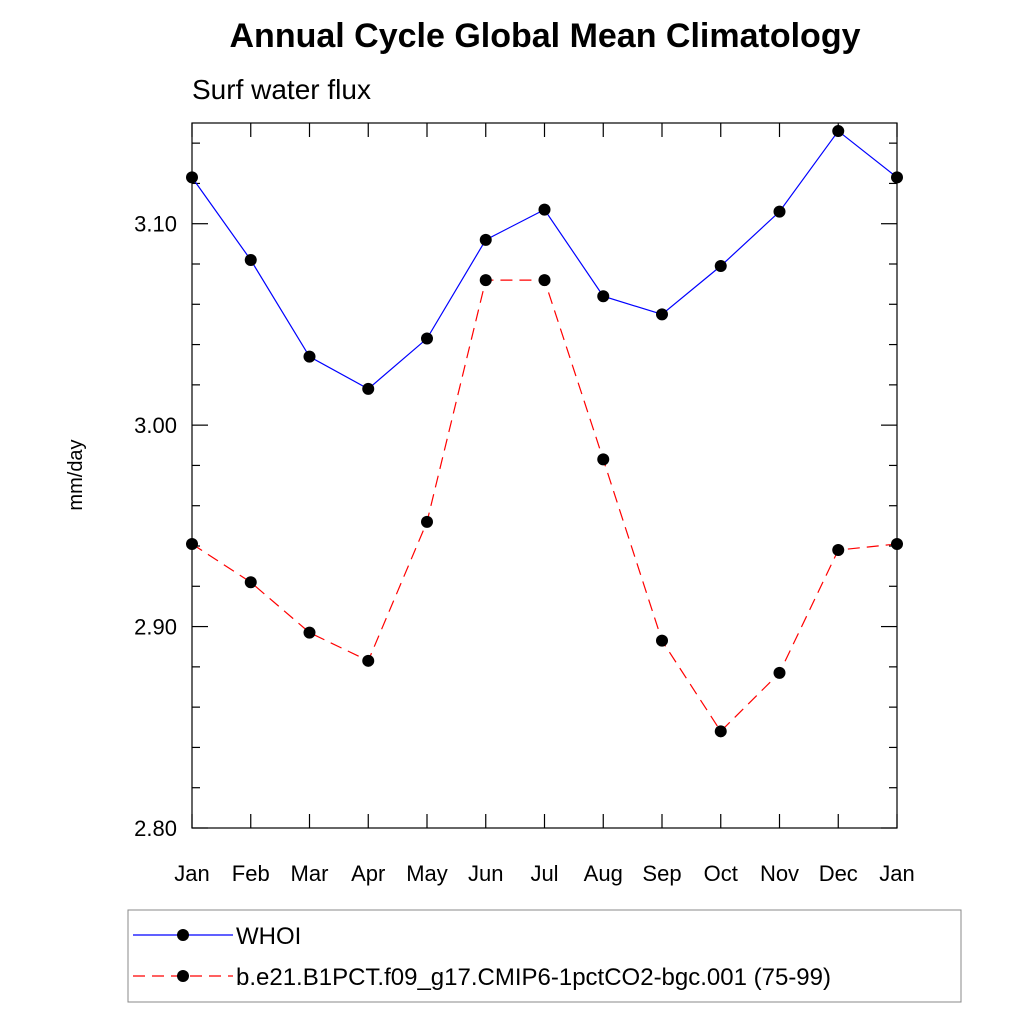  Describe the element at coordinates (268, 936) in the screenshot. I see `legend-label-1: WHOI` at that location.